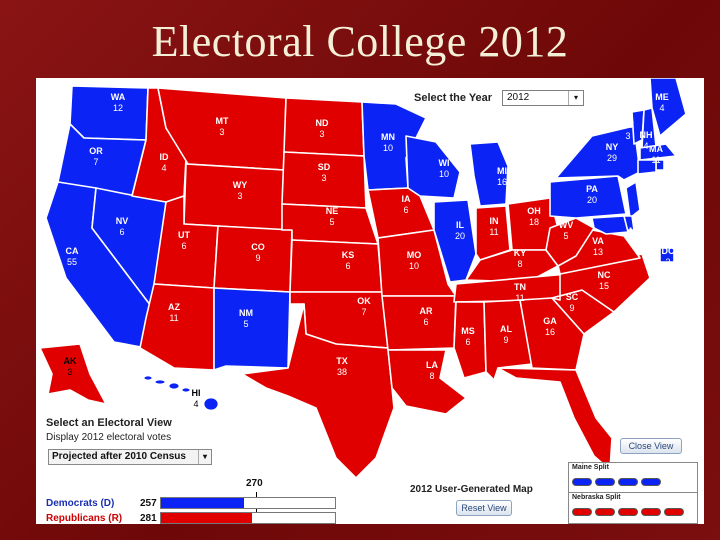  Describe the element at coordinates (668, 251) in the screenshot. I see `state-abbr: DC` at that location.